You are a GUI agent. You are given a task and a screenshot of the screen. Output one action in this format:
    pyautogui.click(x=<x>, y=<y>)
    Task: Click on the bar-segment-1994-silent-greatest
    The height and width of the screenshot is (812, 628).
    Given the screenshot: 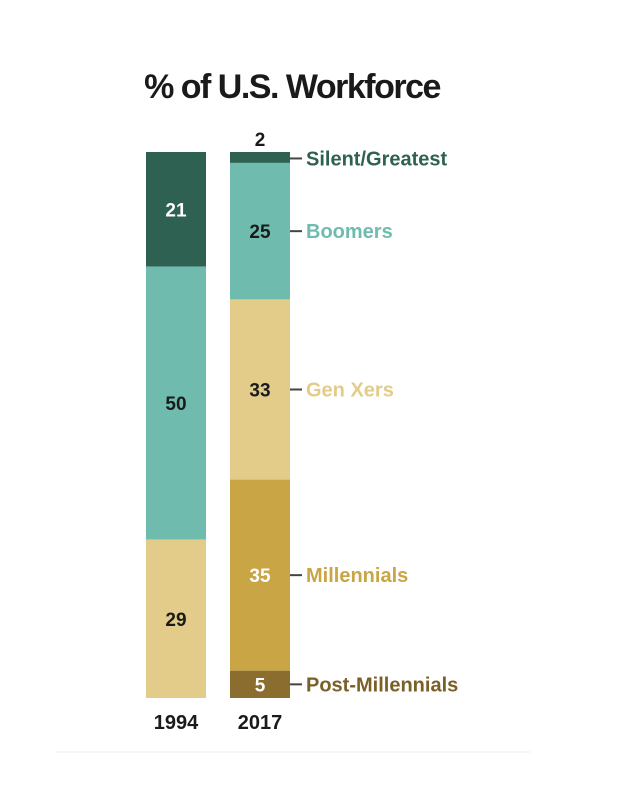 What is the action you would take?
    pyautogui.click(x=176, y=209)
    